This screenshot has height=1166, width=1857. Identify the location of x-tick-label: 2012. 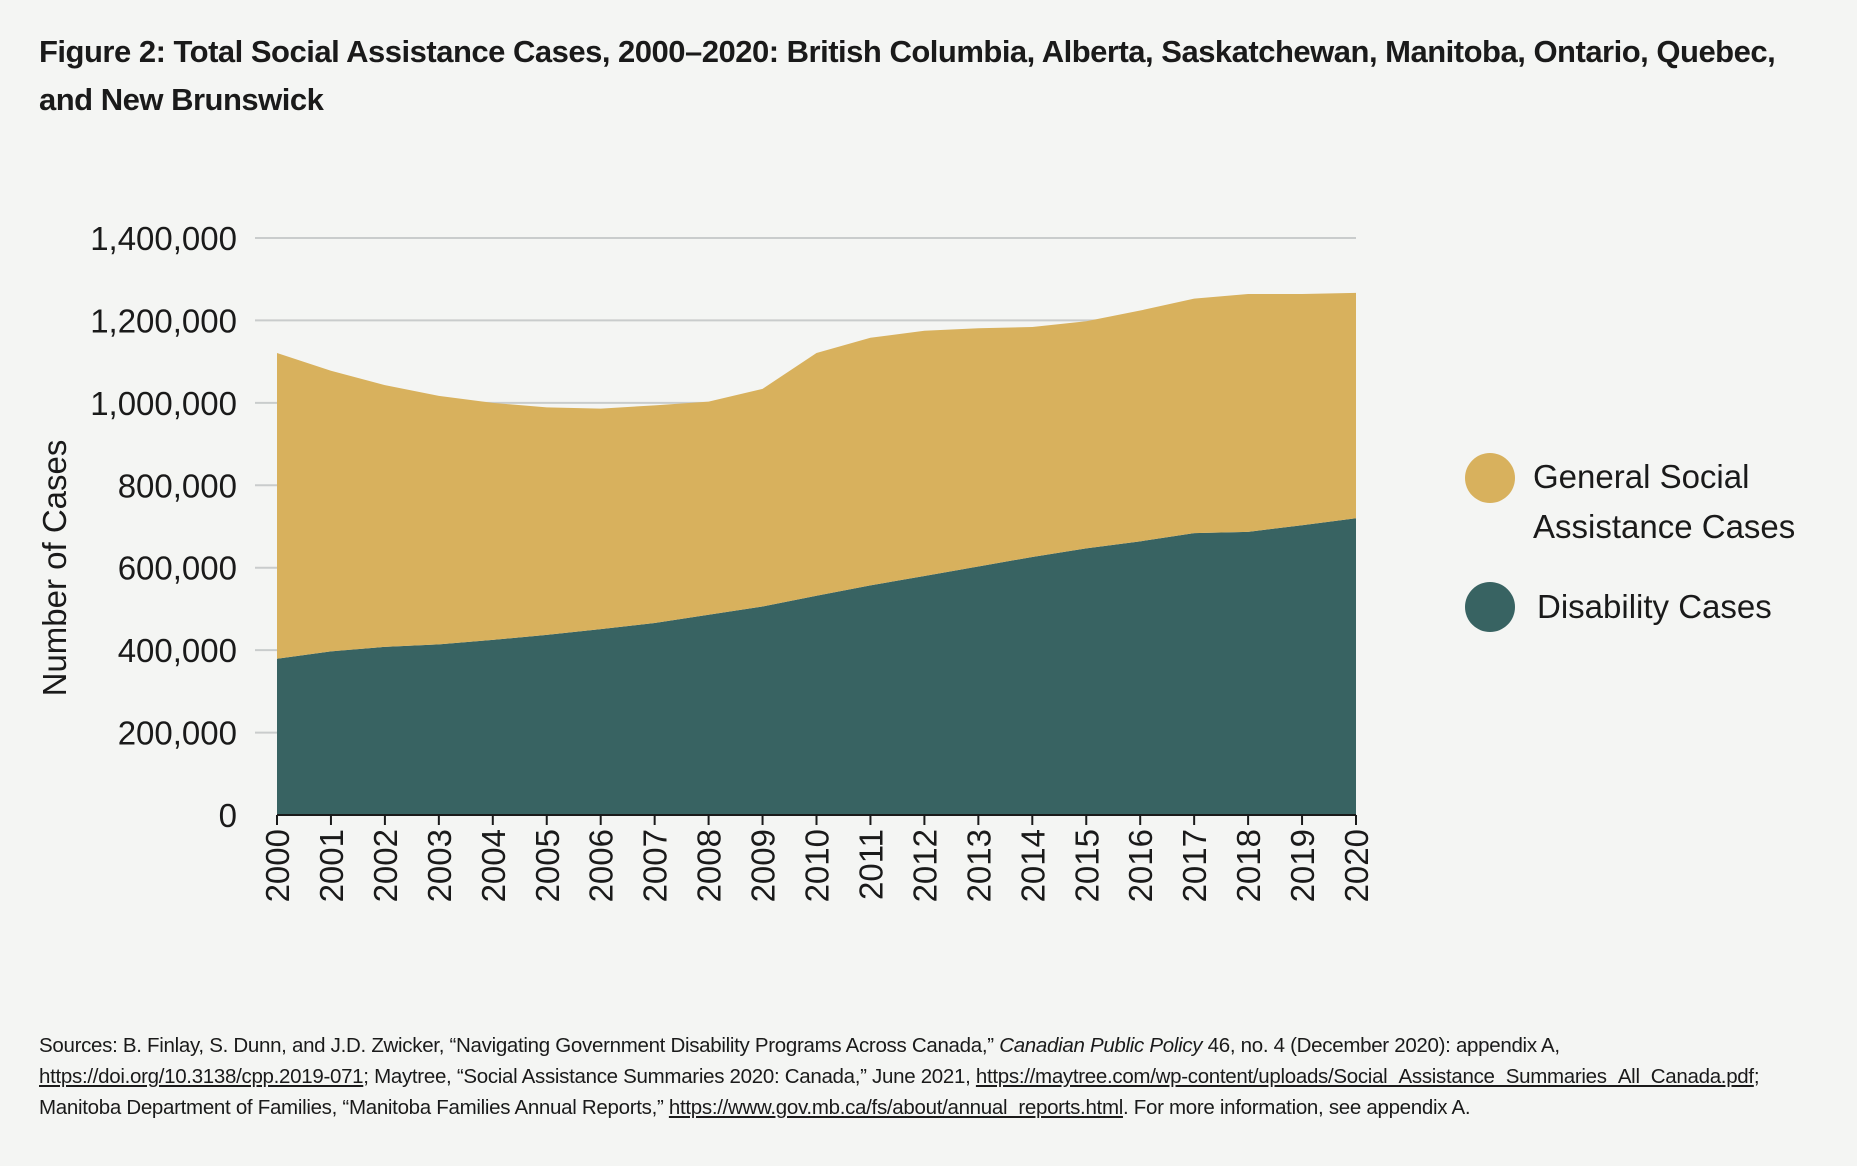
(924, 865).